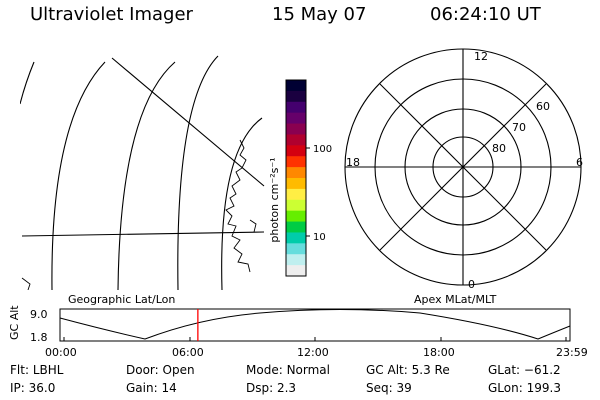  Describe the element at coordinates (313, 352) in the screenshot. I see `alt-xtick: 12:00` at that location.